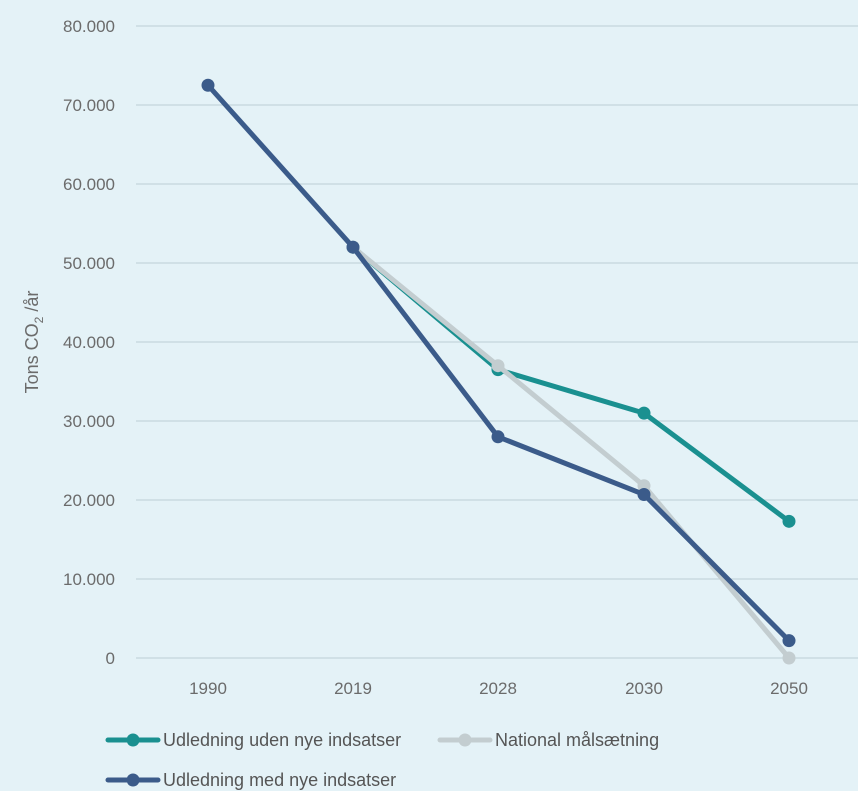 The width and height of the screenshot is (858, 791). Describe the element at coordinates (353, 688) in the screenshot. I see `x-tick-label: 2019` at that location.